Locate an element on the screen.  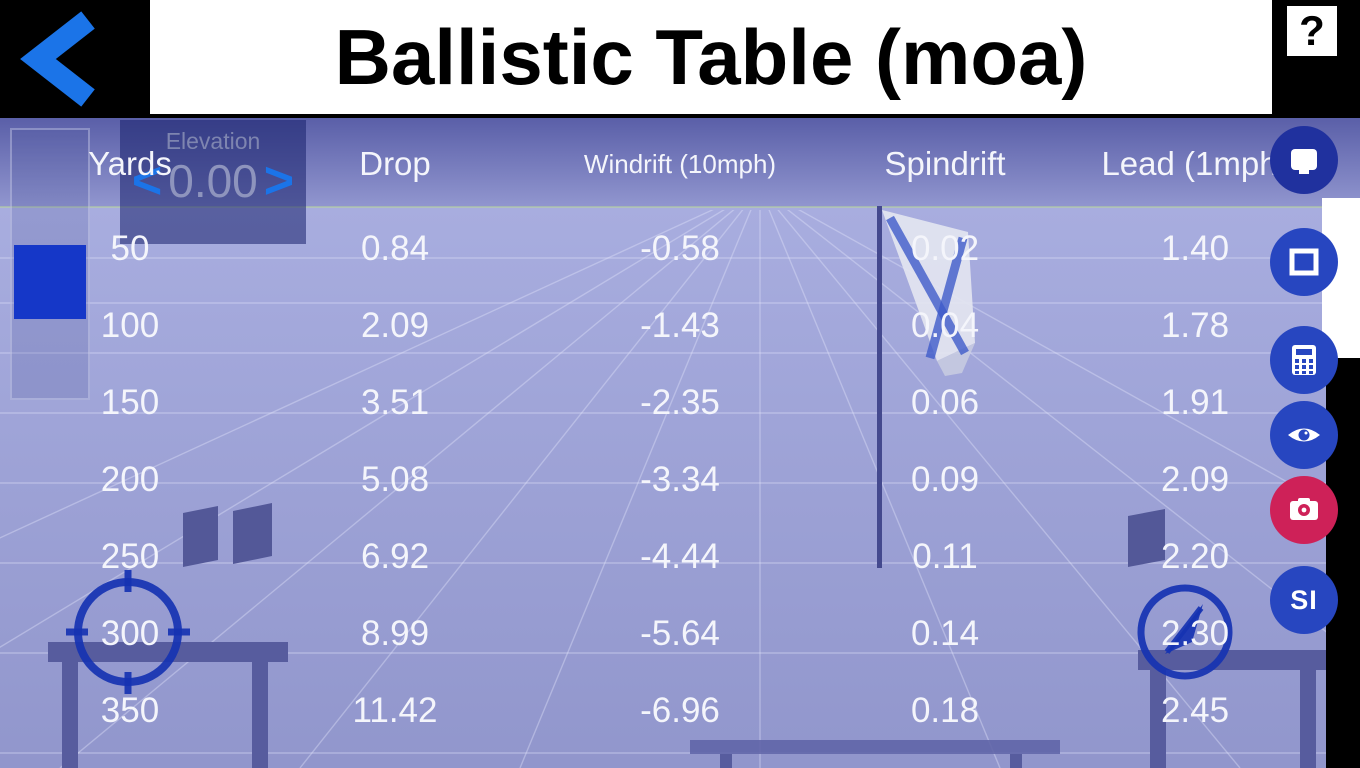
back-button is located at coordinates (62, 59).